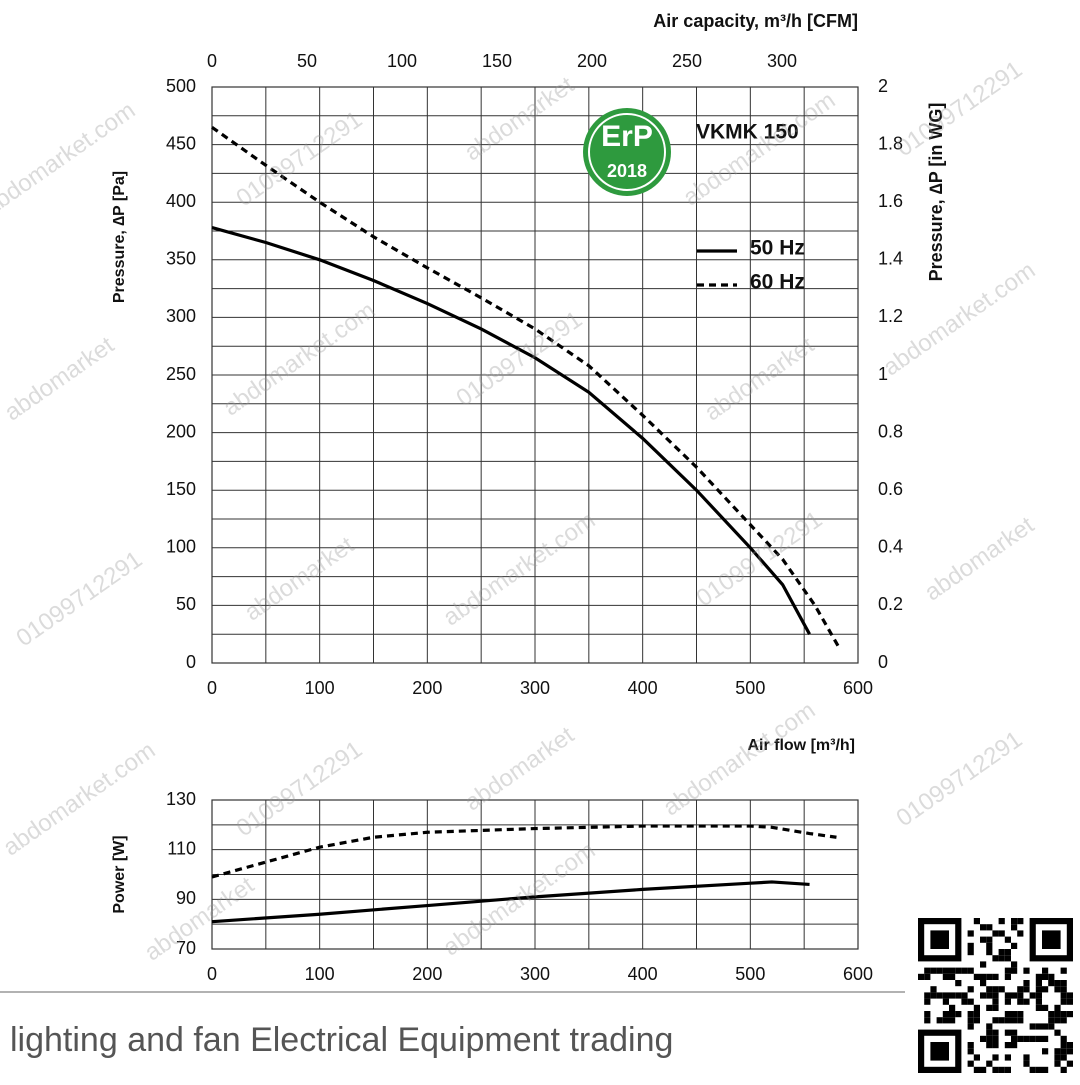  What do you see at coordinates (497, 61) in the screenshot?
I see `x2-tick-label: 150` at bounding box center [497, 61].